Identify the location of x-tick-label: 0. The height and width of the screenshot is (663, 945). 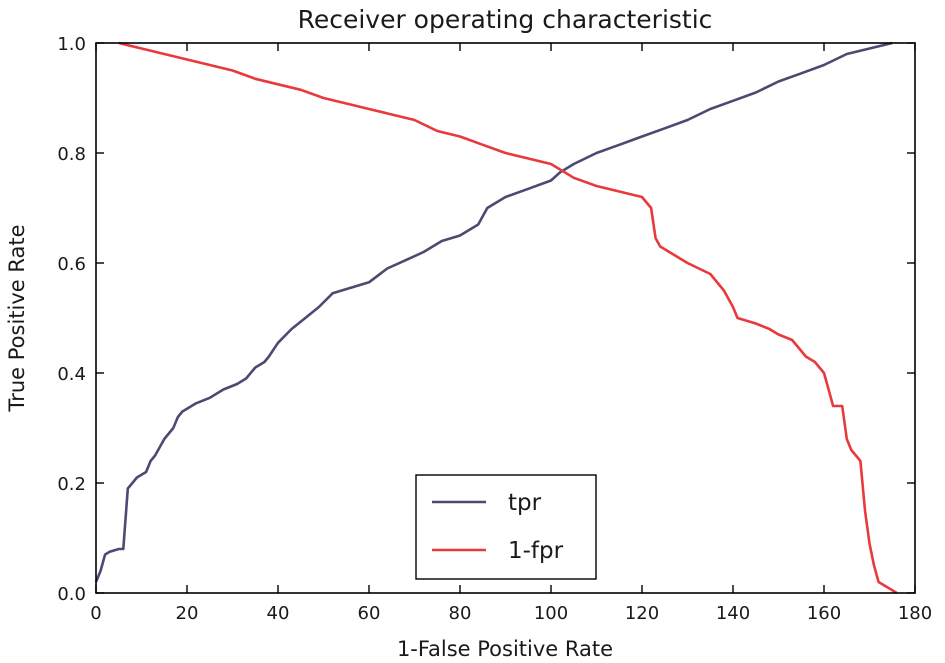
(95, 613).